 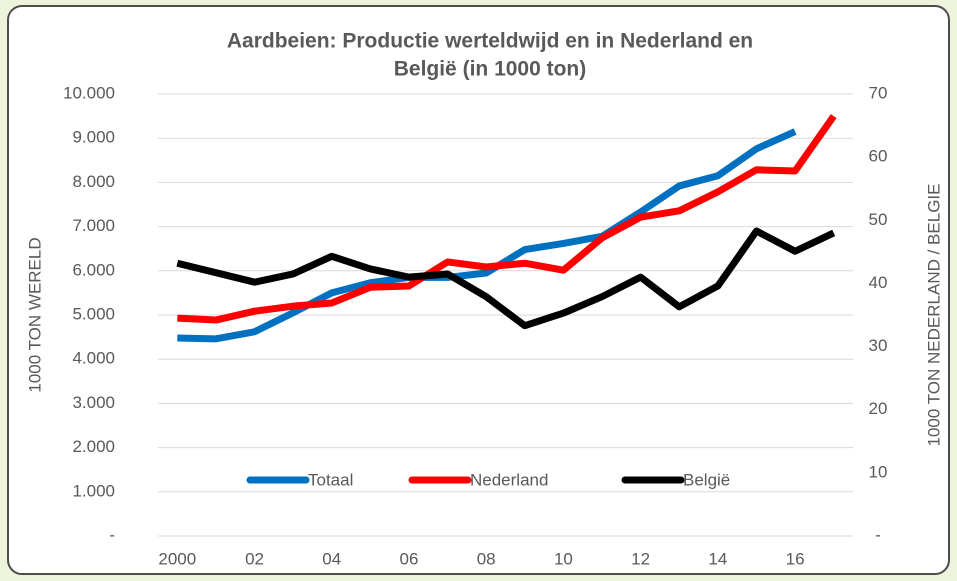 I want to click on y2-tick-label: 50, so click(x=878, y=219).